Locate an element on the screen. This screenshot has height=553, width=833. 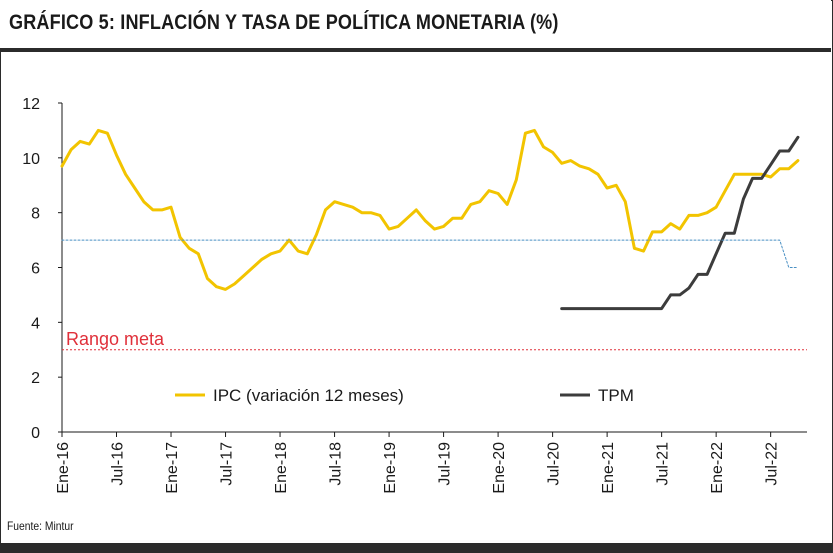
meta-center-line is located at coordinates (430, 253).